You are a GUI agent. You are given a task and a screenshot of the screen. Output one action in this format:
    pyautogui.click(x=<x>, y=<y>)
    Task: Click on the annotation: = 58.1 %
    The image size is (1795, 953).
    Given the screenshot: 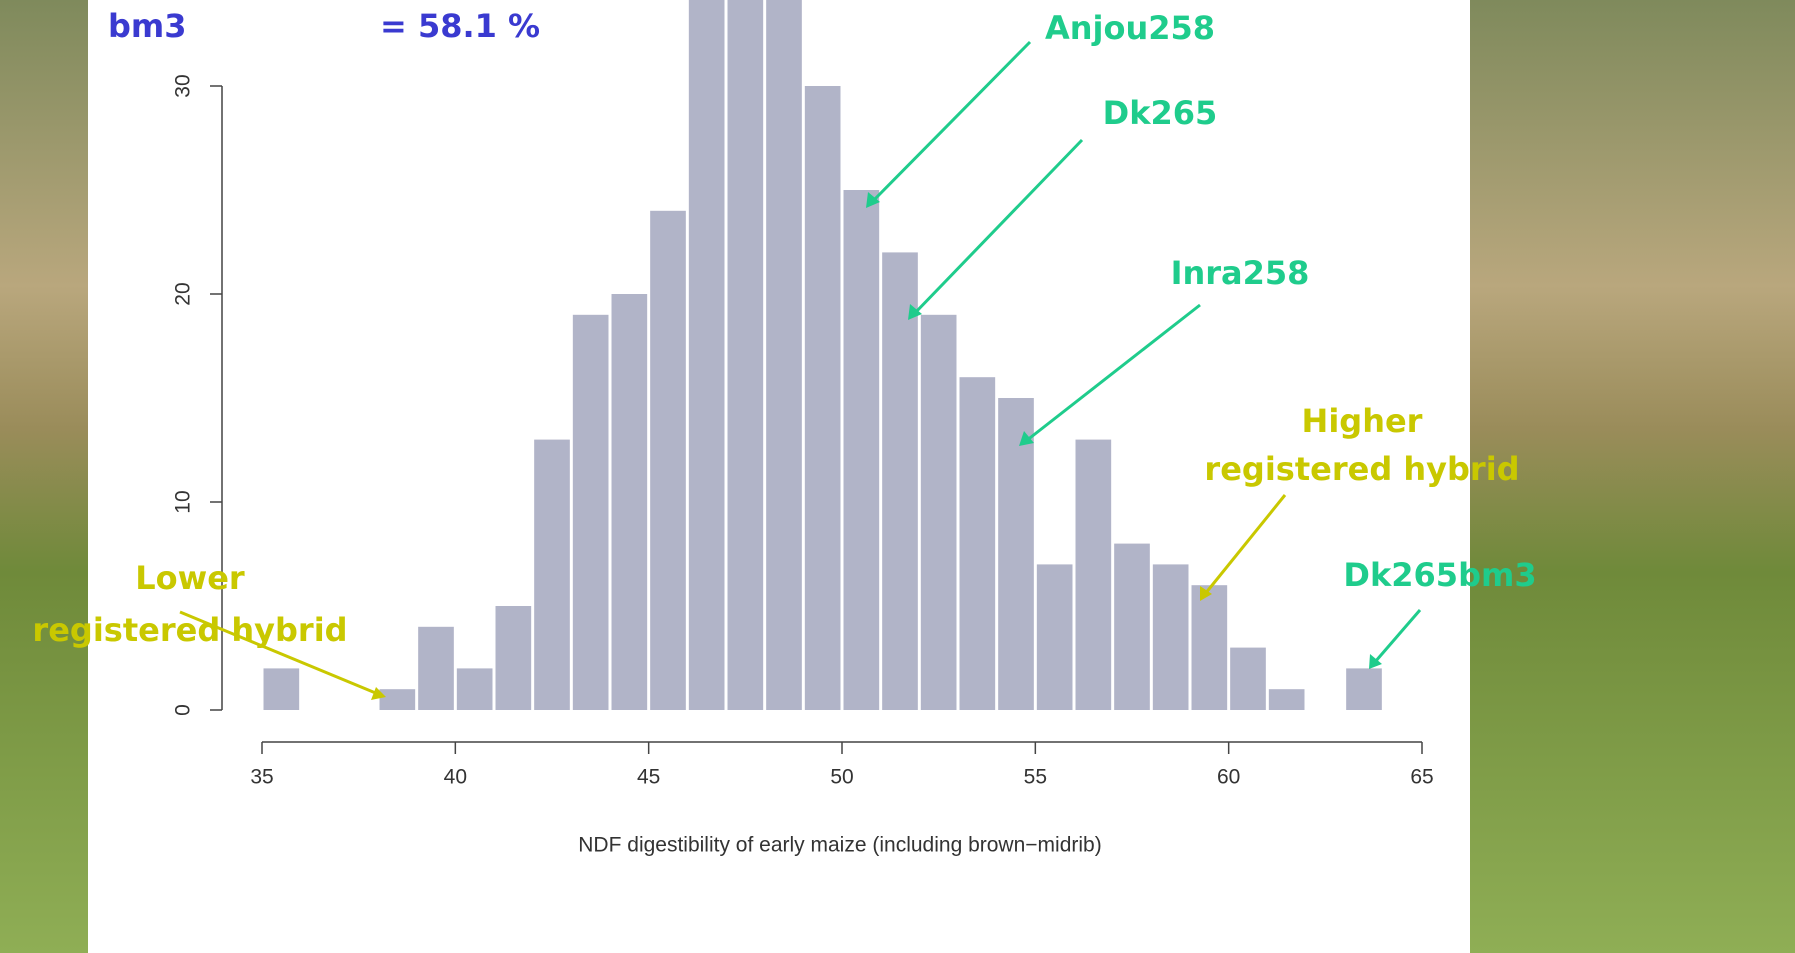 What is the action you would take?
    pyautogui.click(x=460, y=26)
    